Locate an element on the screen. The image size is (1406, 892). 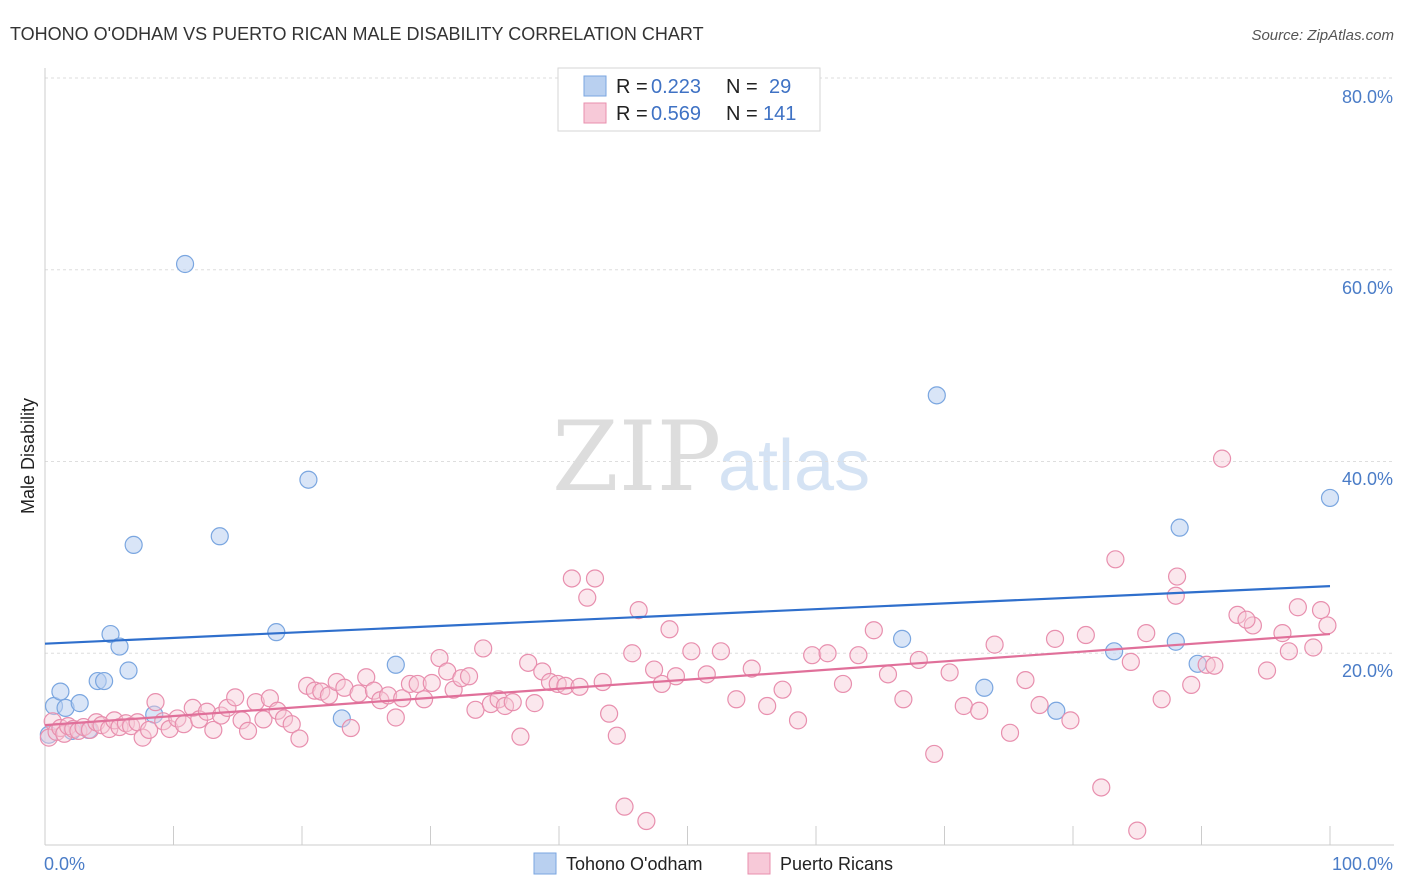
y-tick-label-20: 20.0% is located at coordinates (1367, 671).